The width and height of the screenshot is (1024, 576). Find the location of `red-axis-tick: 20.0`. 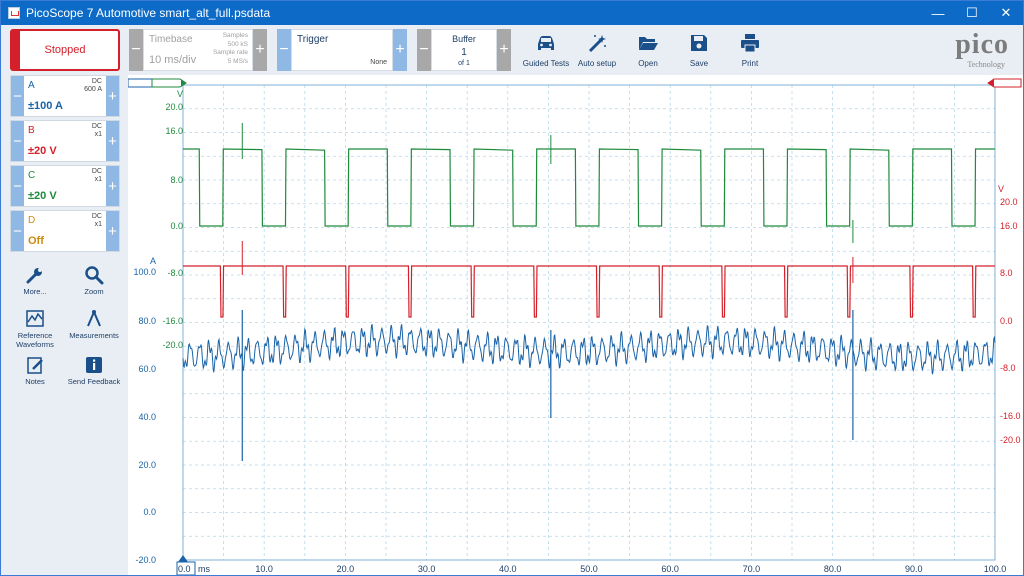

red-axis-tick: 20.0 is located at coordinates (1009, 202).